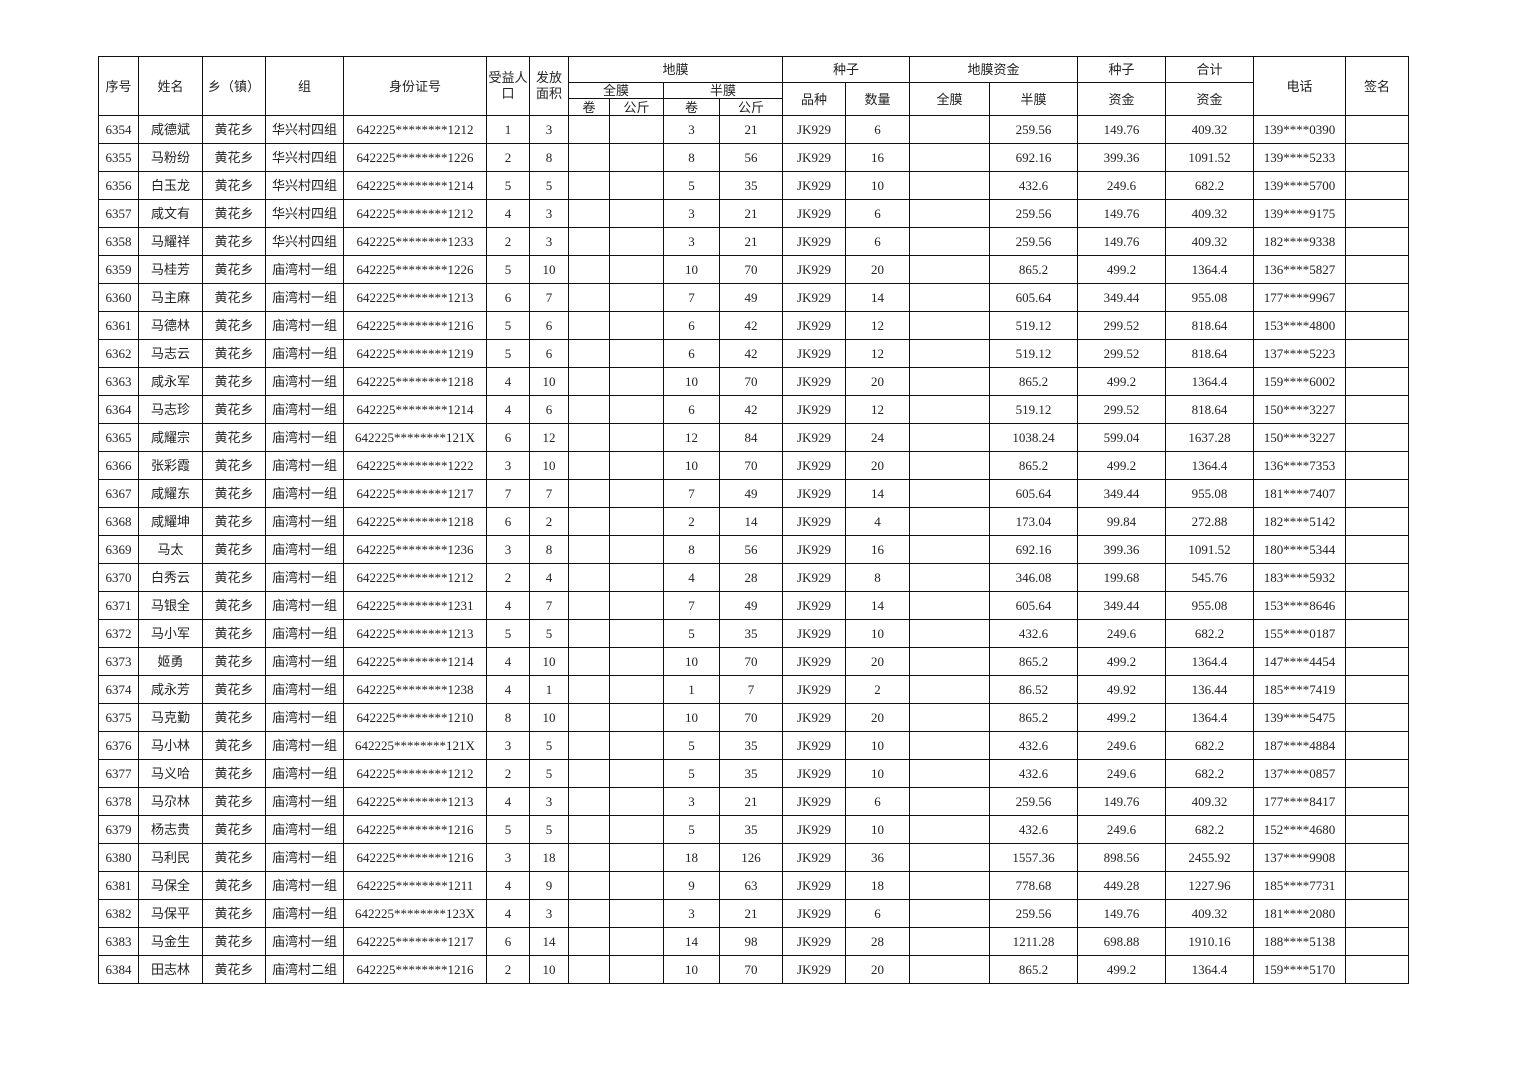 The image size is (1520, 1074). I want to click on cell-phone: 147****4454, so click(1300, 661).